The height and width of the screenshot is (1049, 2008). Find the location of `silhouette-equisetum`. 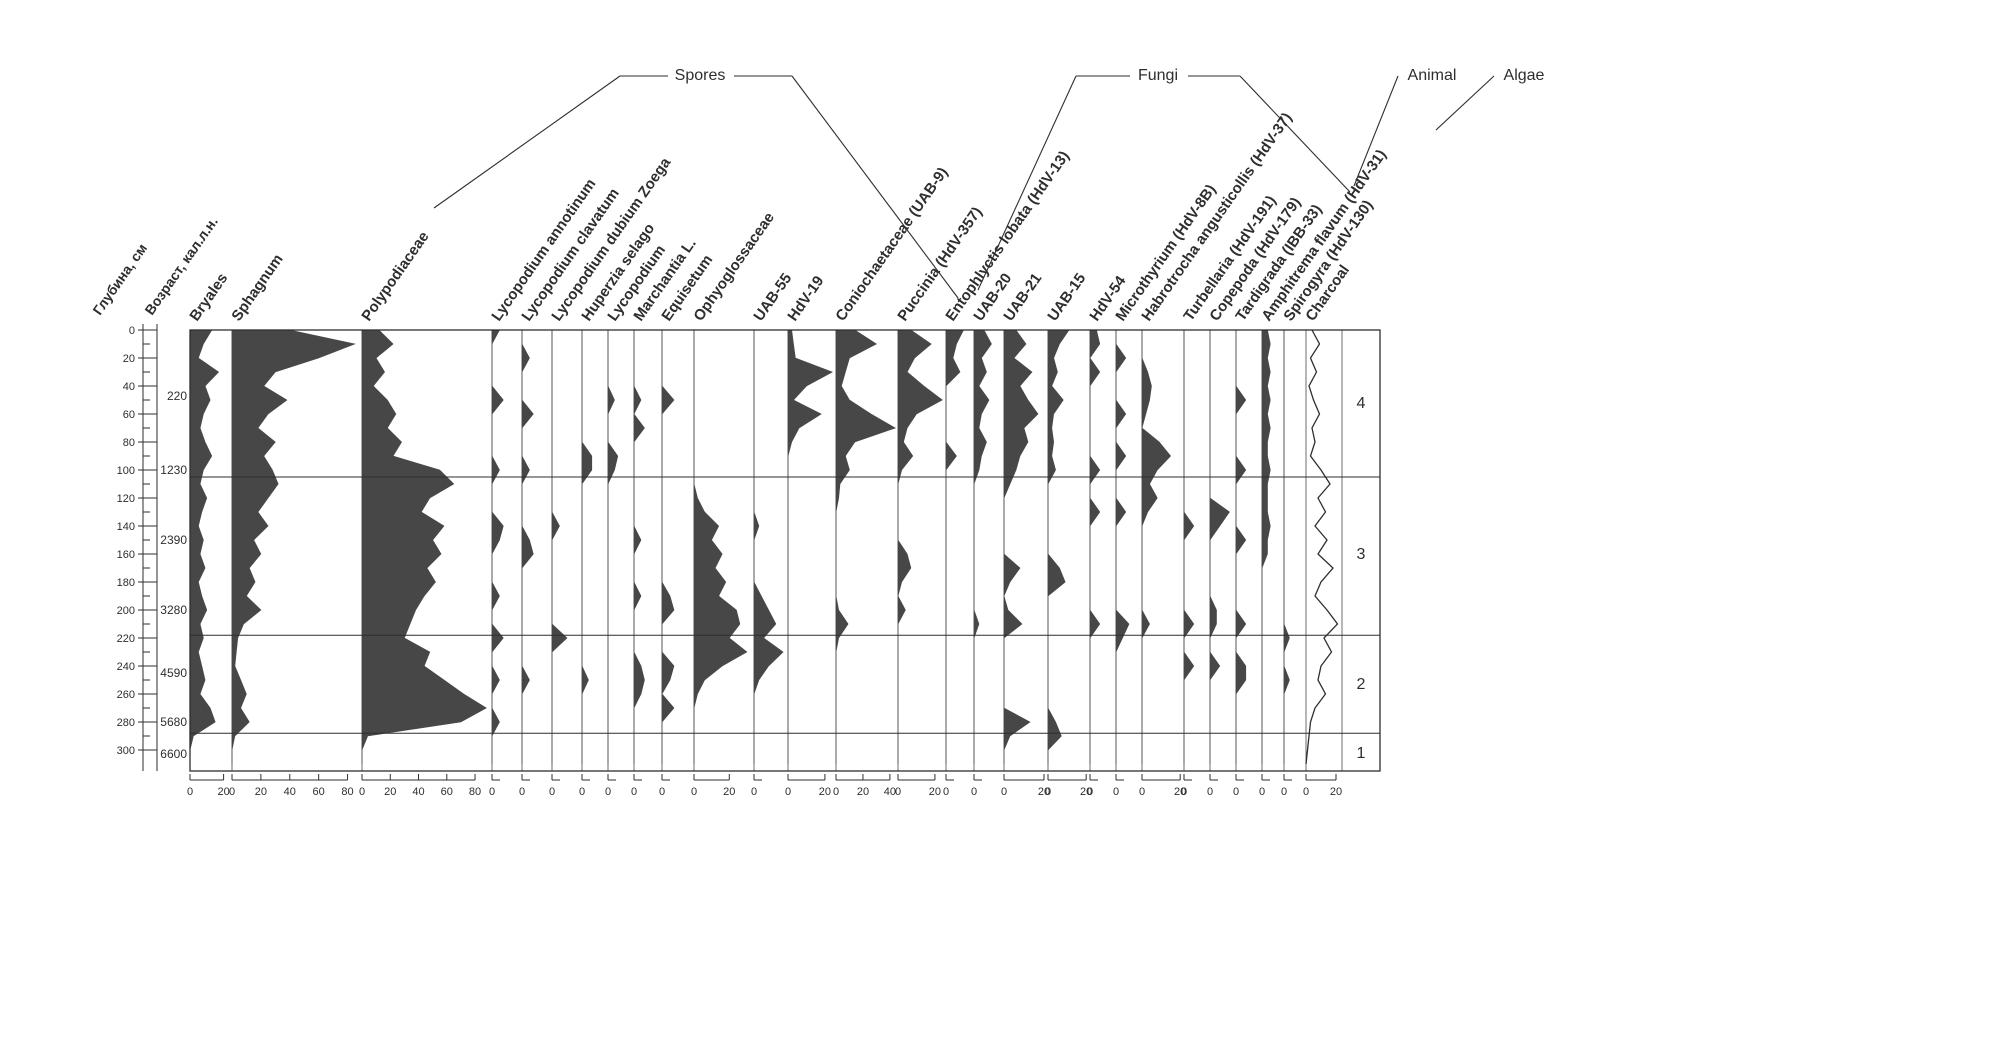

silhouette-equisetum is located at coordinates (668, 547).